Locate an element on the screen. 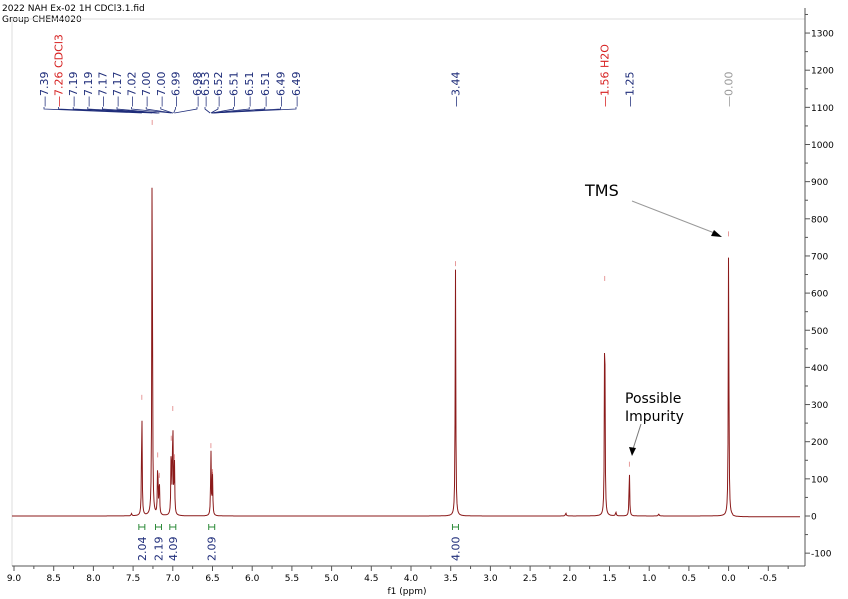 The height and width of the screenshot is (599, 848). peak-label: —6.53 is located at coordinates (205, 90).